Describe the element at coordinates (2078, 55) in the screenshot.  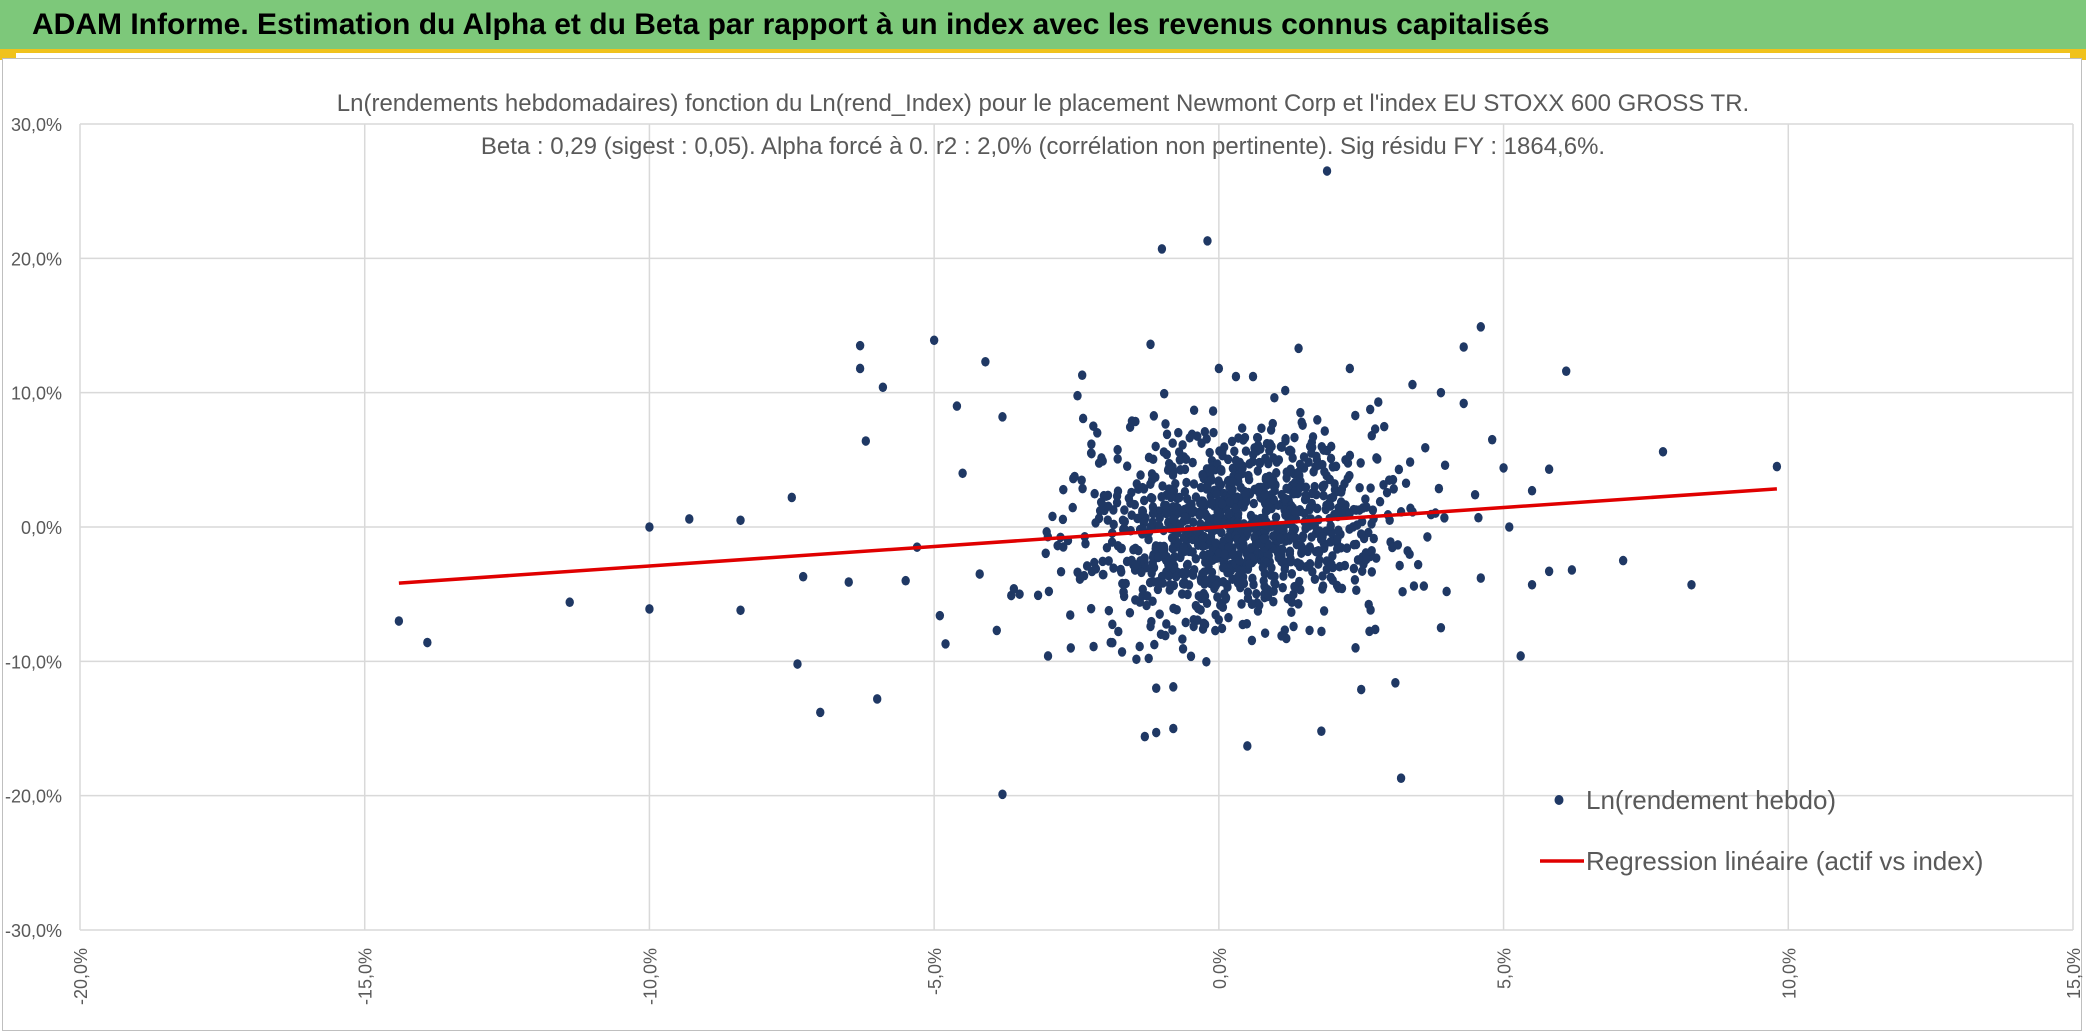
I see `corner-accent-right` at that location.